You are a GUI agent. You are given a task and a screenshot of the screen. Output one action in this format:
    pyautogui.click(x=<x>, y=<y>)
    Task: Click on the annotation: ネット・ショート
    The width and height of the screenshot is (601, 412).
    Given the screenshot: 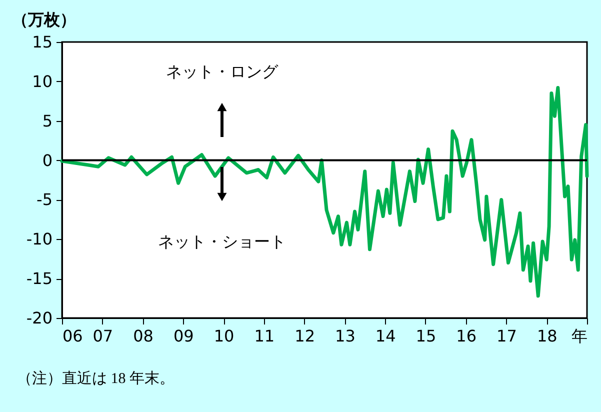 What is the action you would take?
    pyautogui.click(x=222, y=241)
    